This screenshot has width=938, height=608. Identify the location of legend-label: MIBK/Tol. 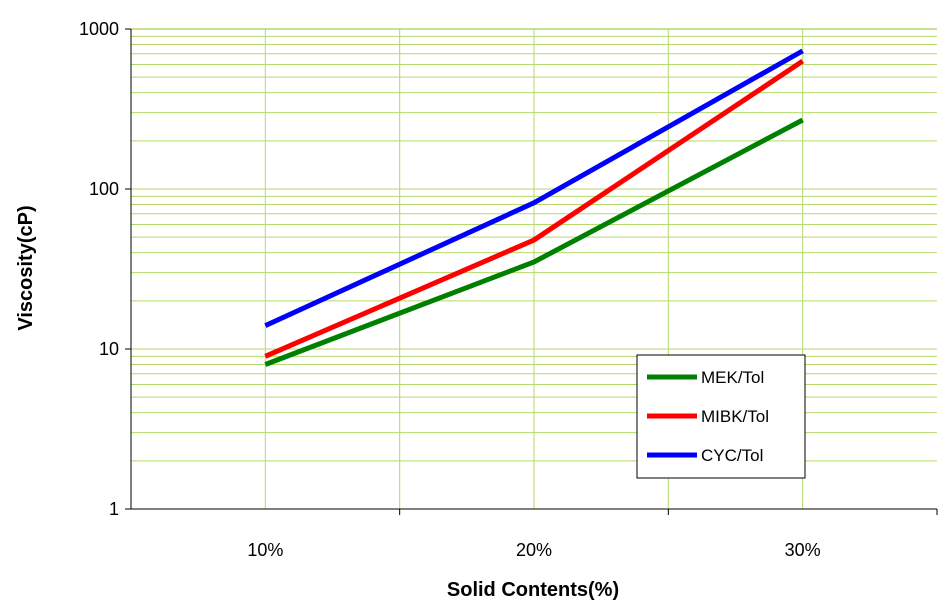
(735, 416).